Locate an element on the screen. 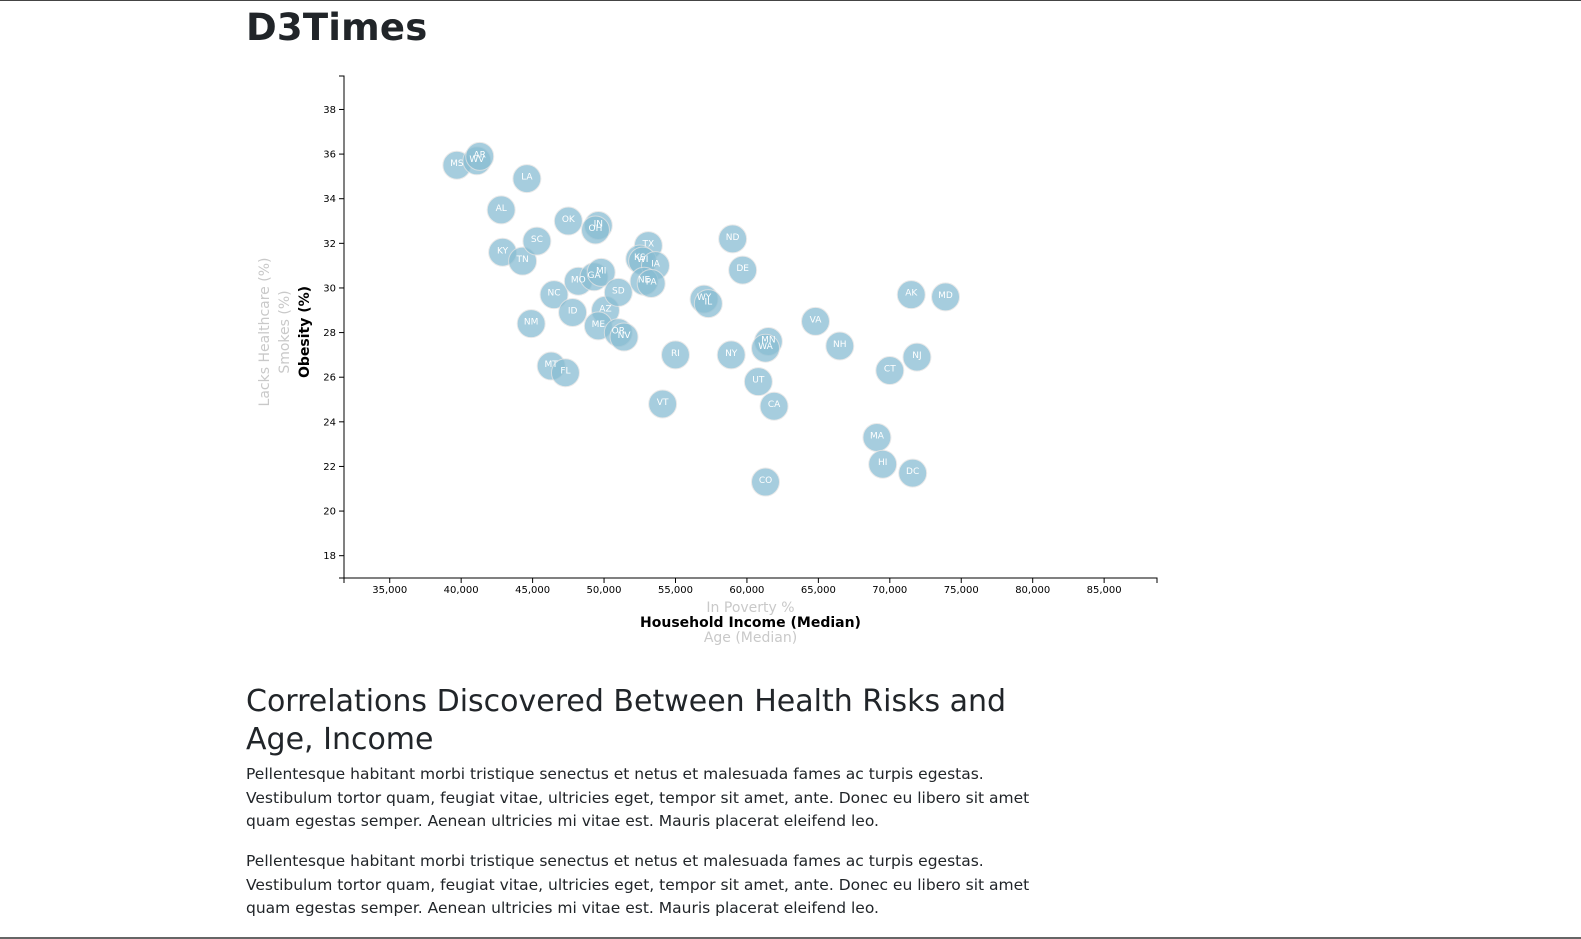  x-tick-label: 80,000 is located at coordinates (1032, 590).